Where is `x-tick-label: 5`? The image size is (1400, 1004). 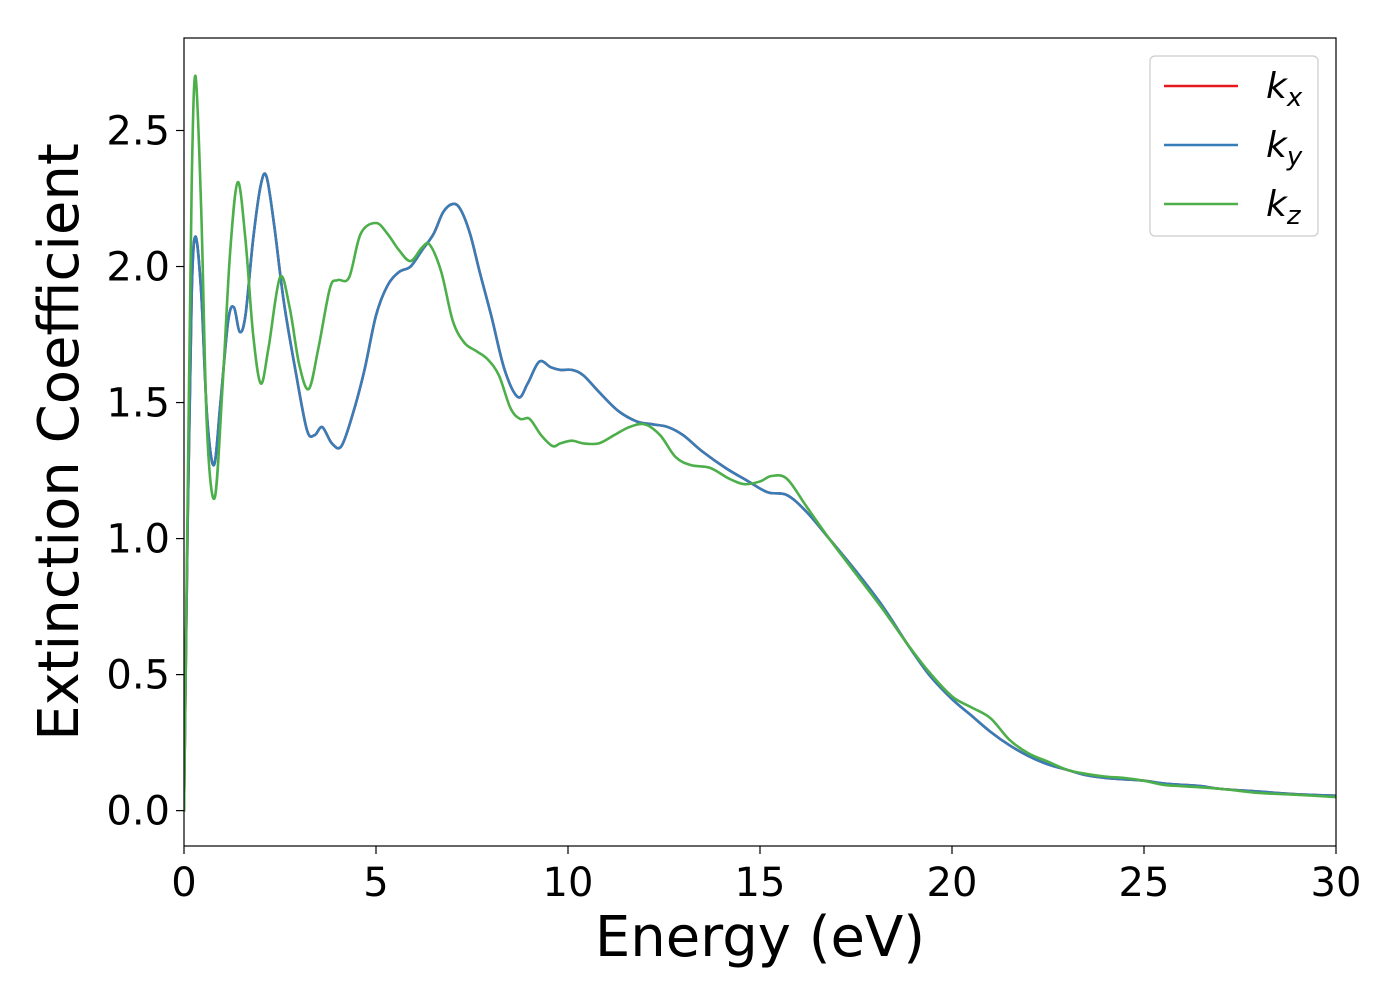 x-tick-label: 5 is located at coordinates (375, 883).